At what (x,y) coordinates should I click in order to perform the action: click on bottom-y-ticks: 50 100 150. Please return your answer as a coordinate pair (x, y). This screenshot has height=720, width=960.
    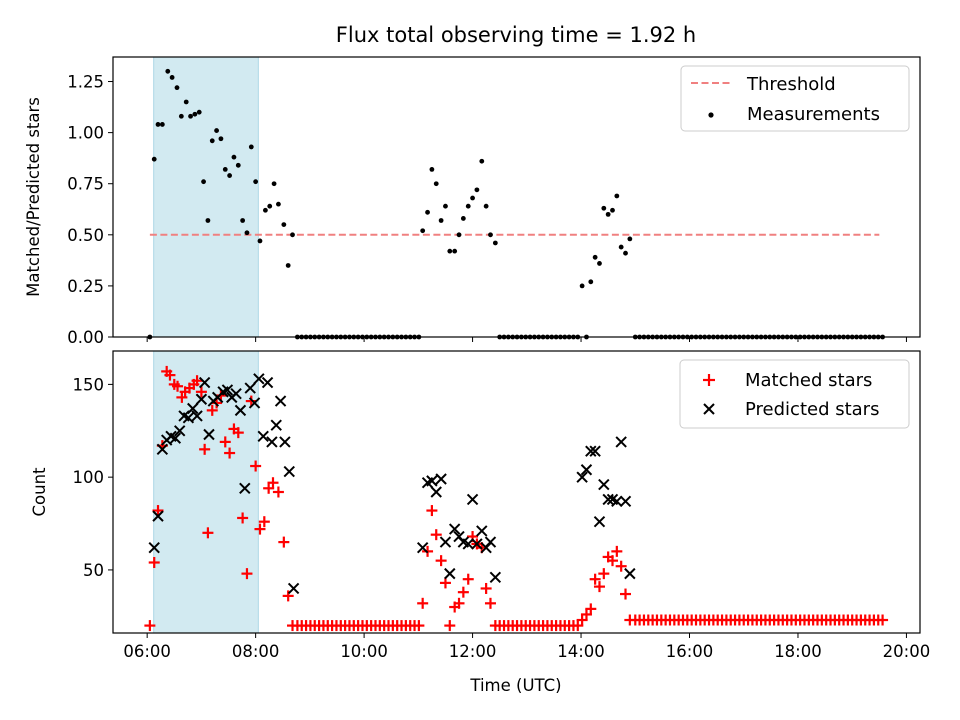
    Looking at the image, I should click on (93, 477).